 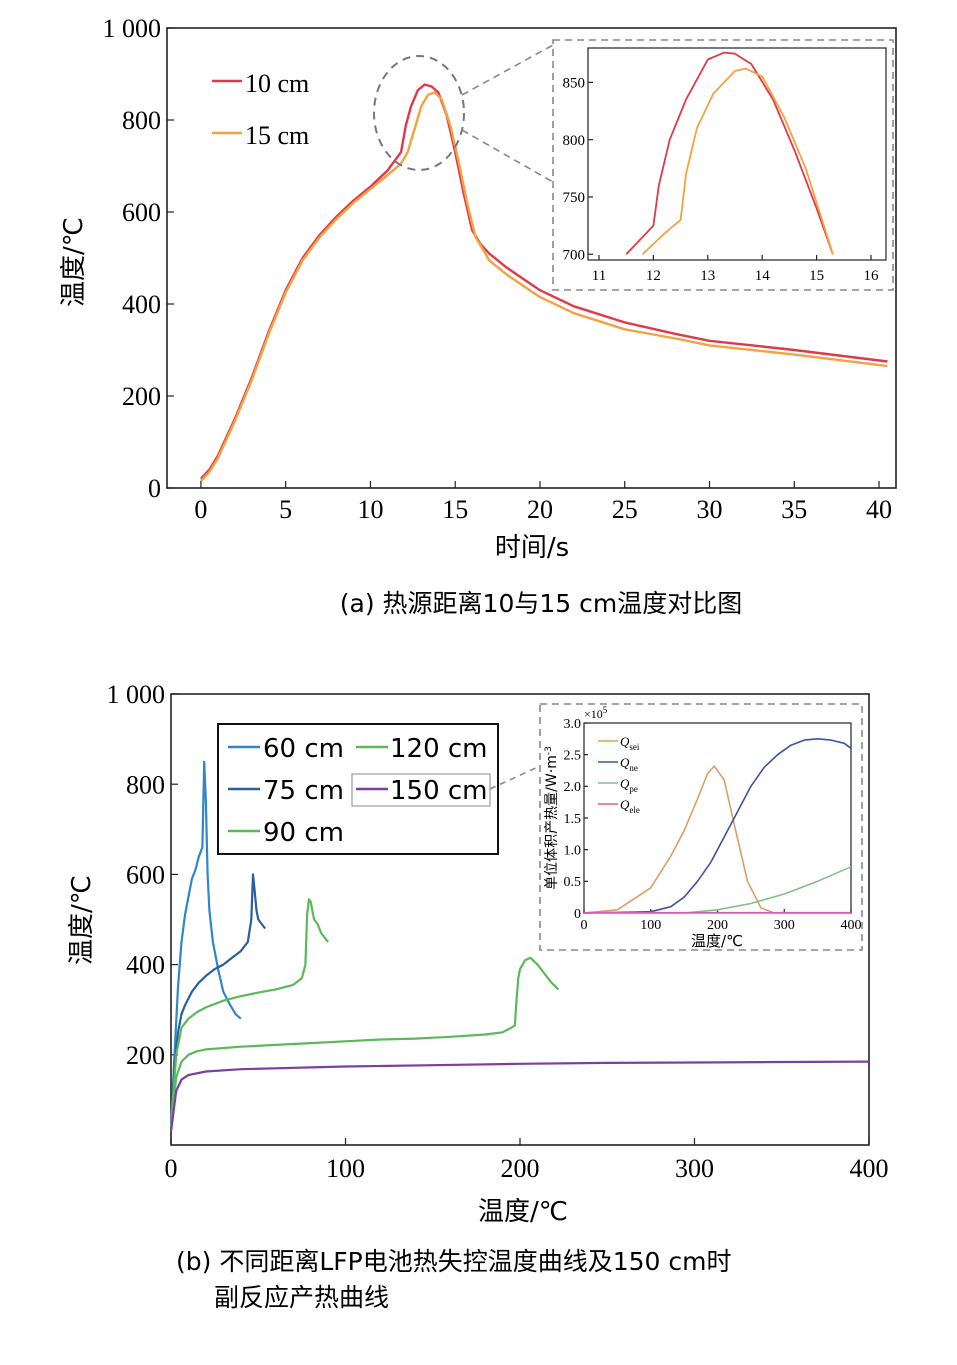 I want to click on legend-b-150cm-label: 150 cm, so click(x=439, y=791).